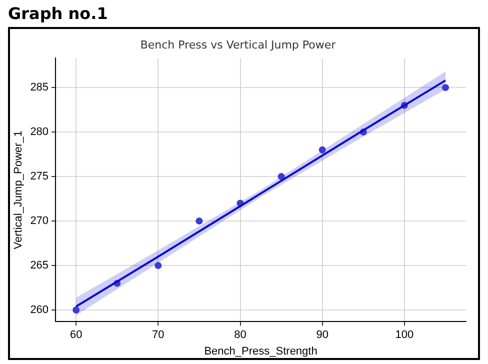 The width and height of the screenshot is (488, 364). I want to click on text: Graph no.1, so click(58, 13).